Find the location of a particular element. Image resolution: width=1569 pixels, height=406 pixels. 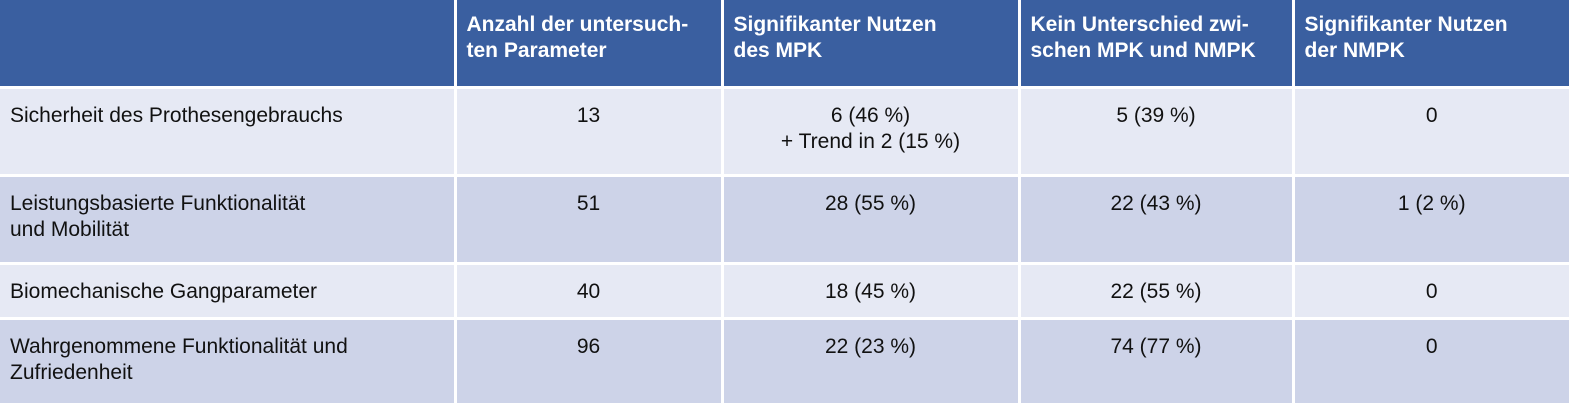

cell-text: 22 (55 %) is located at coordinates (1156, 291).